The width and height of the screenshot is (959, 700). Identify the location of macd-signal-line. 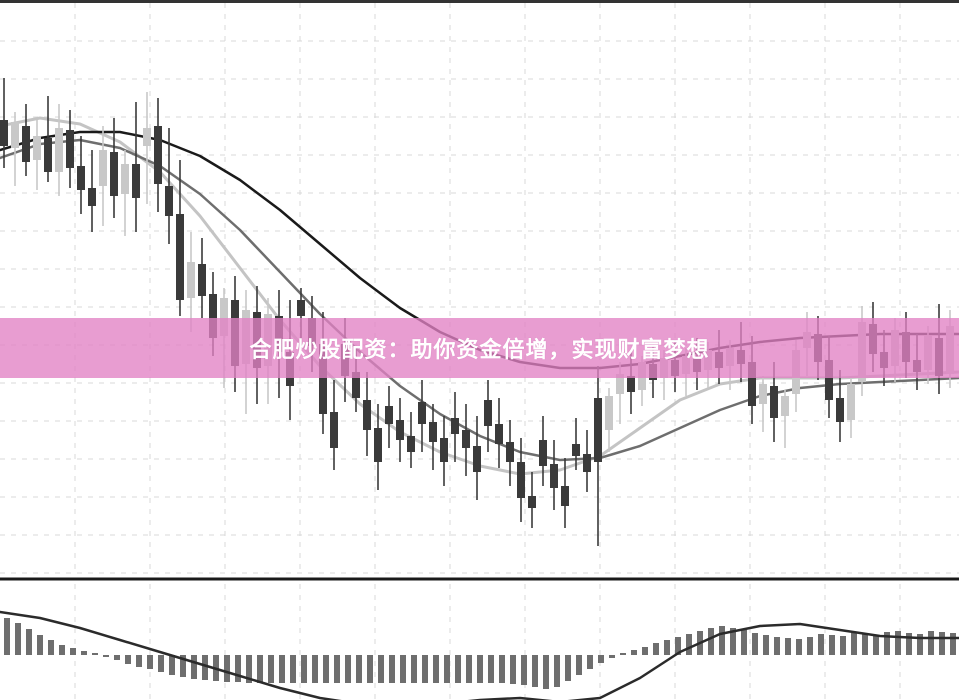
(479, 655).